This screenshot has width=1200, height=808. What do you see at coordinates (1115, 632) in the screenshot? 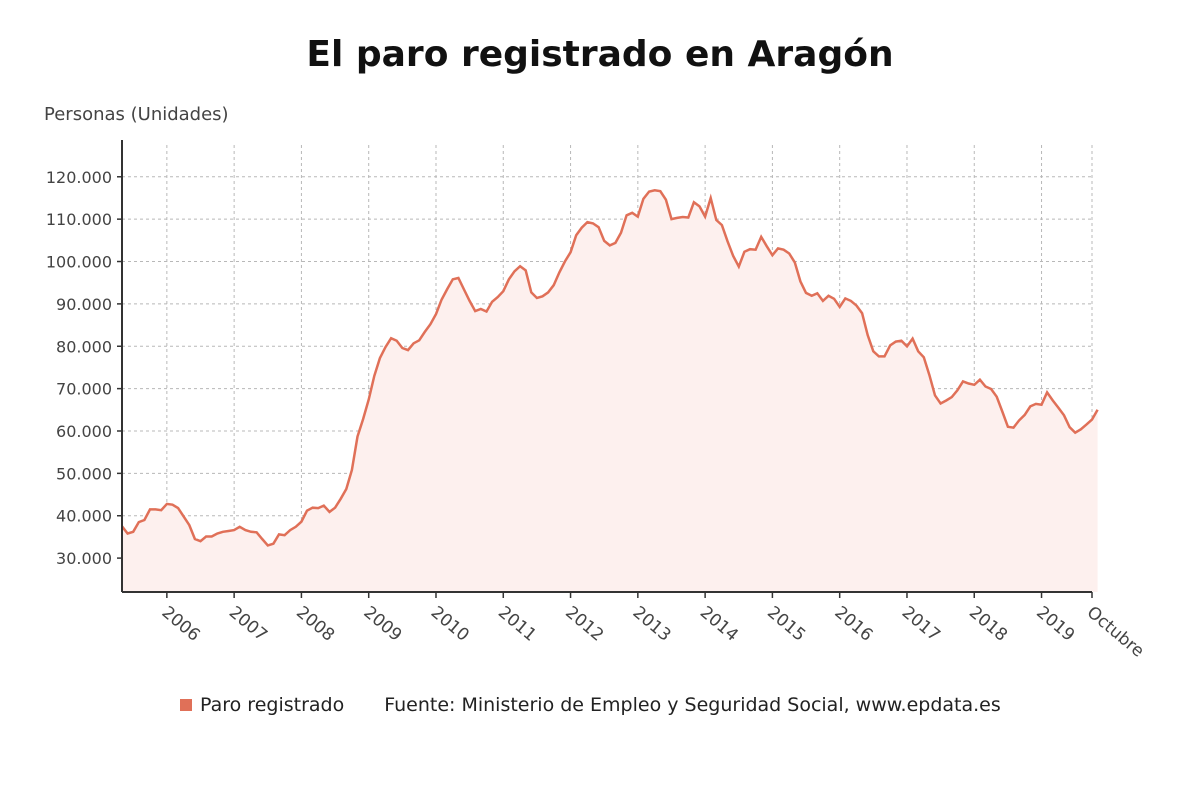
I see `x-tick-label: Octubre` at bounding box center [1115, 632].